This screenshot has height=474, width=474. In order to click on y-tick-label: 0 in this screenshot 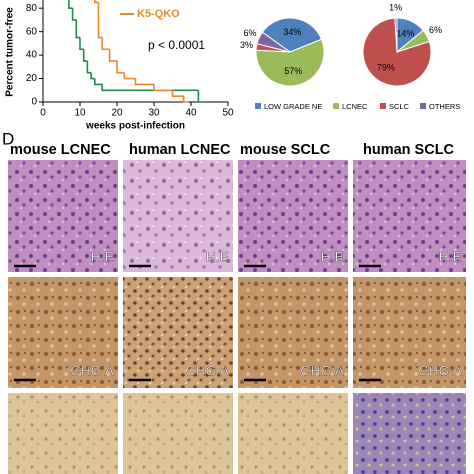, I will do `click(34, 102)`.